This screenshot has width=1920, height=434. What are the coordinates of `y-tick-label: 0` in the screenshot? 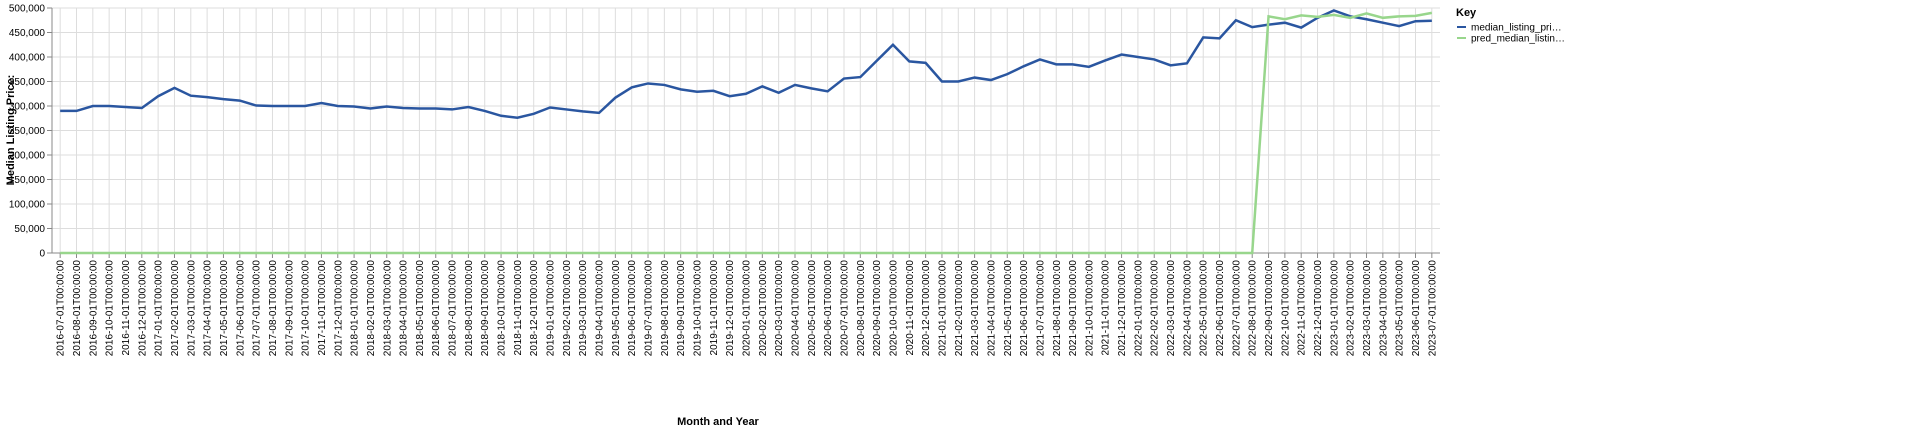 It's located at (42, 254).